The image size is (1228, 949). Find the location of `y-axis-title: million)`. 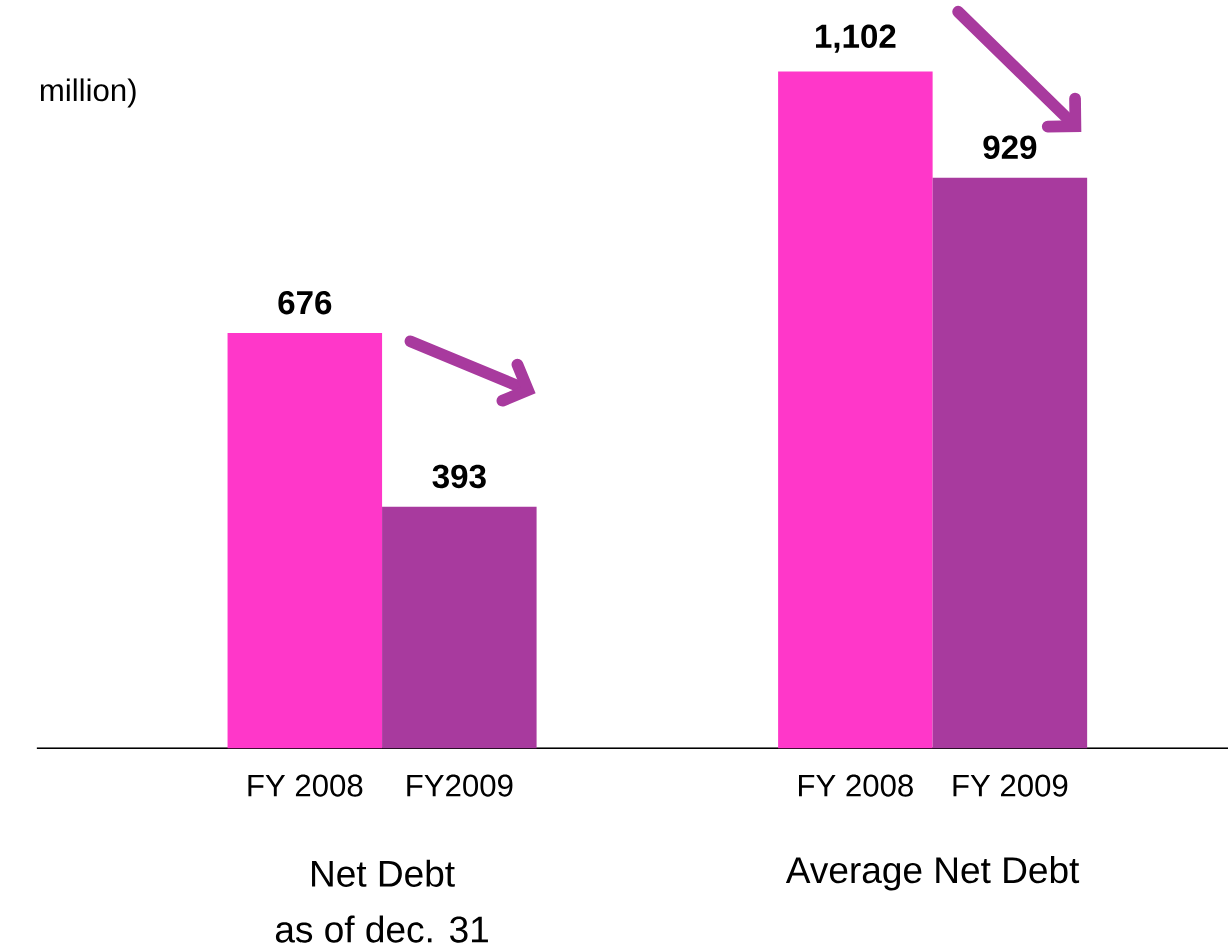

y-axis-title: million) is located at coordinates (88, 93).